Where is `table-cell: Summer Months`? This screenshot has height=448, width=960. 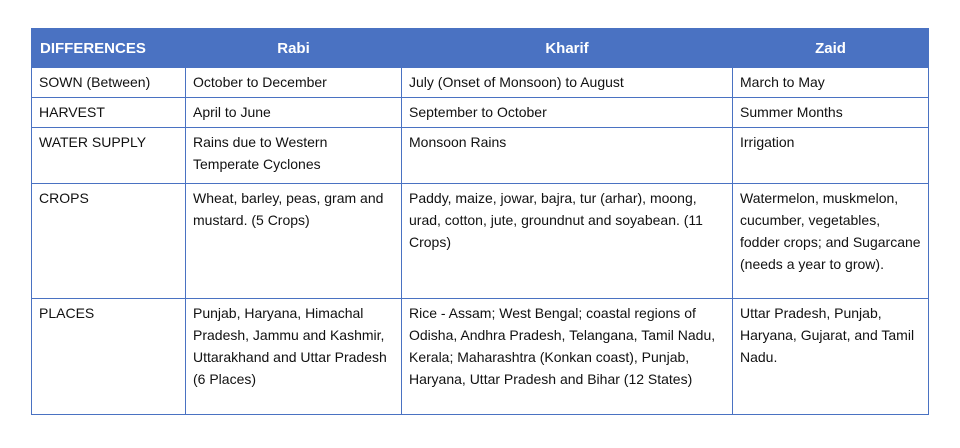 table-cell: Summer Months is located at coordinates (830, 112).